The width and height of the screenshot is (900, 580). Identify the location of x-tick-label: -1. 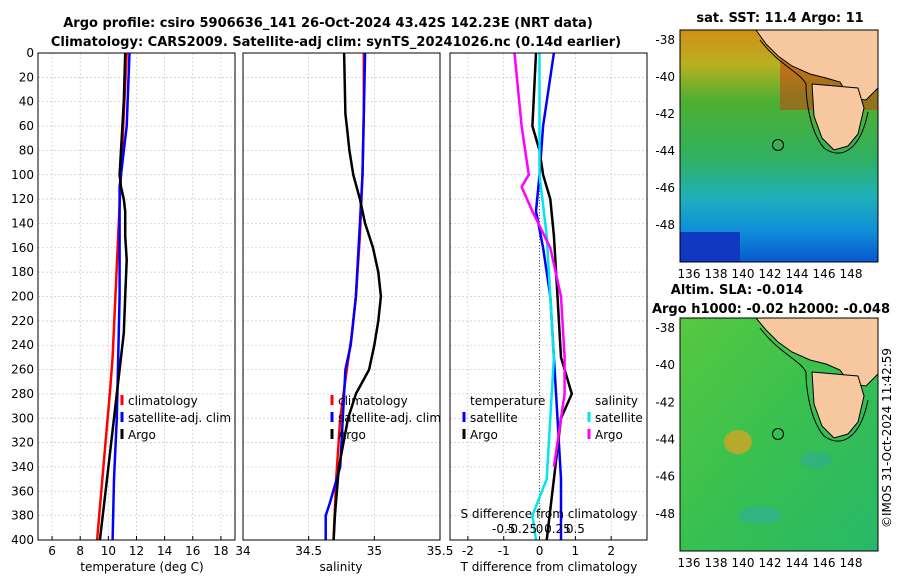
(504, 551).